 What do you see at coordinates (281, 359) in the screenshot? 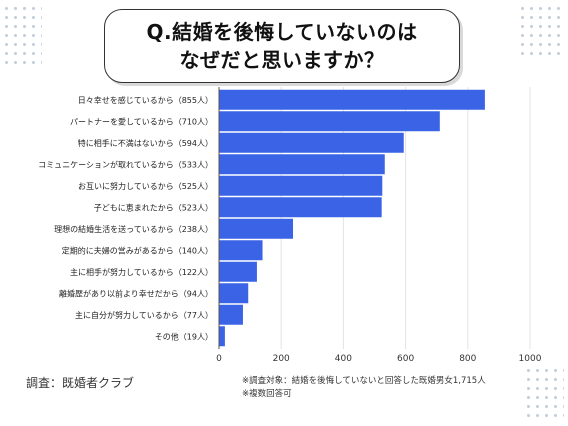
I see `x-tick-label: 200` at bounding box center [281, 359].